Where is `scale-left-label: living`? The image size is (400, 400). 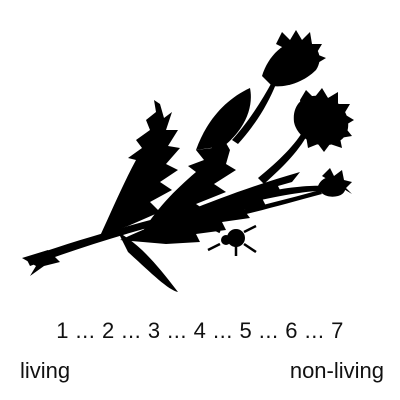
scale-left-label: living is located at coordinates (45, 370).